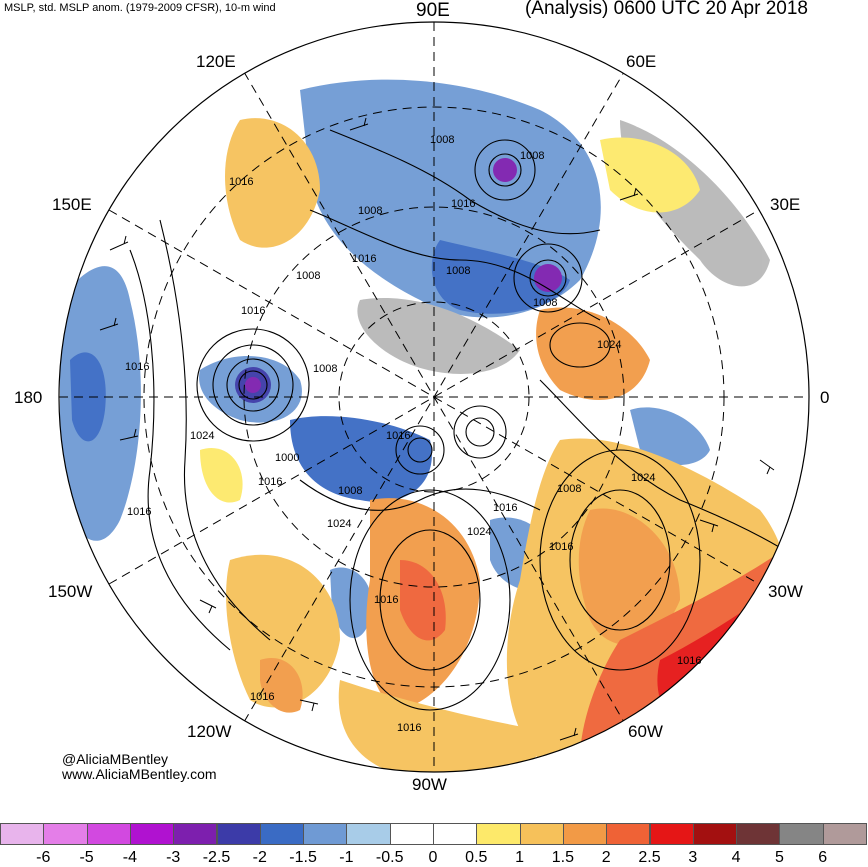 The height and width of the screenshot is (867, 868). I want to click on colorbar-tick-label: 1.5, so click(563, 857).